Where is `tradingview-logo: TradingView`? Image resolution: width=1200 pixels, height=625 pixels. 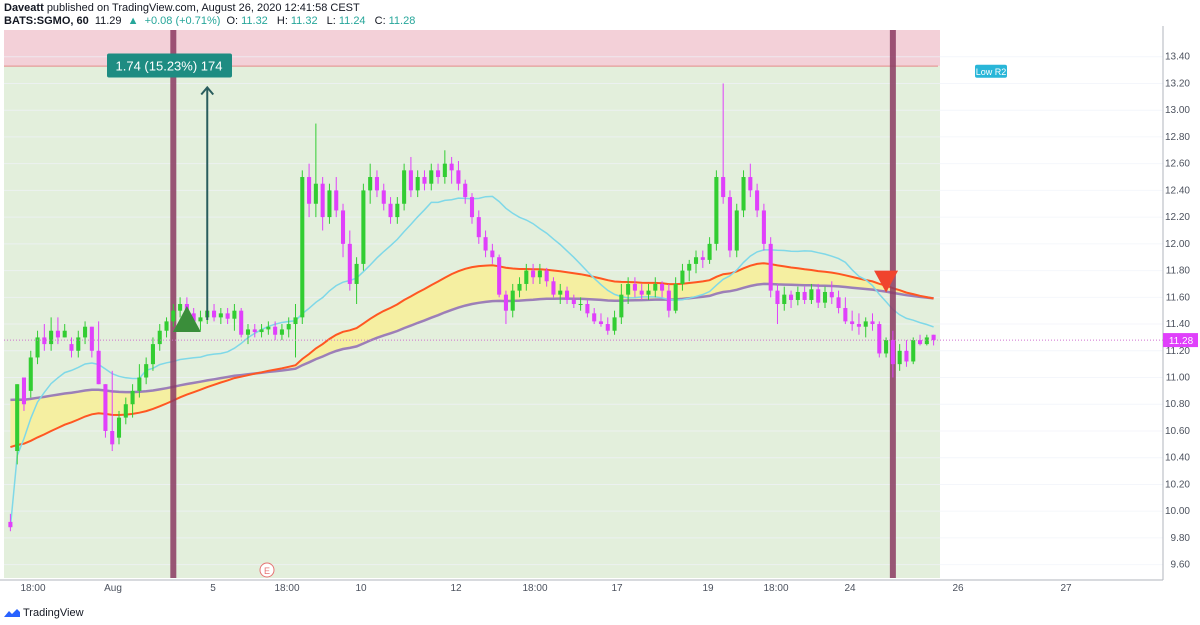
tradingview-logo: TradingView is located at coordinates (44, 613).